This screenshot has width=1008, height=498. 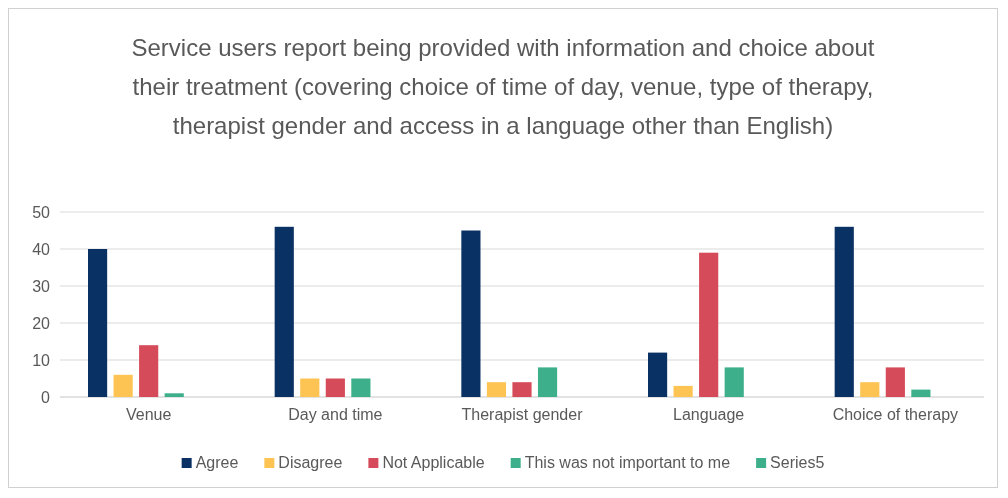 I want to click on x-tick-label: Venue, so click(x=148, y=415).